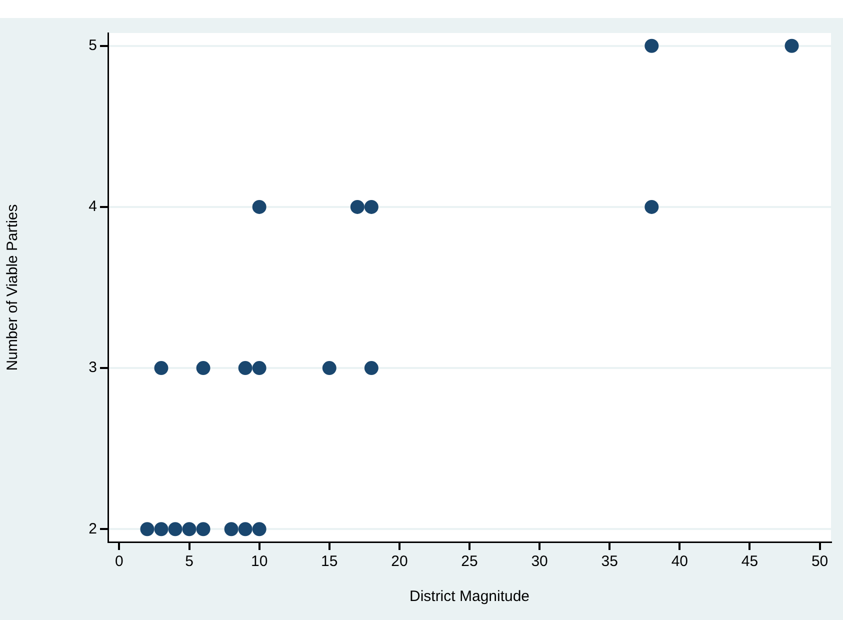 This screenshot has width=843, height=620. What do you see at coordinates (119, 561) in the screenshot?
I see `x-tick-label: 0` at bounding box center [119, 561].